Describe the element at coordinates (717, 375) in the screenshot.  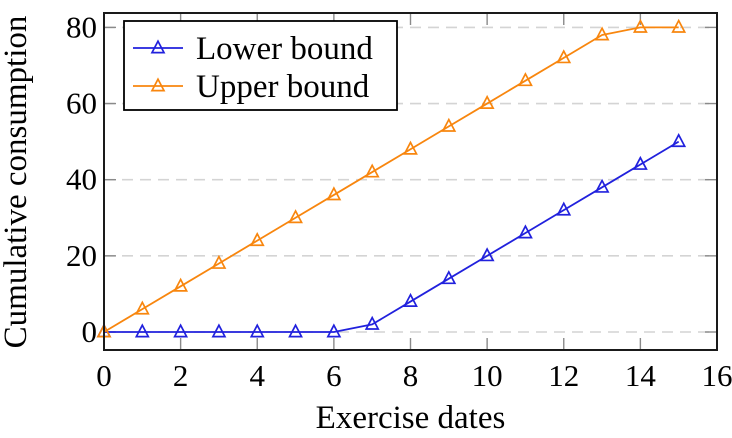
I see `x-tick-label: 16` at that location.